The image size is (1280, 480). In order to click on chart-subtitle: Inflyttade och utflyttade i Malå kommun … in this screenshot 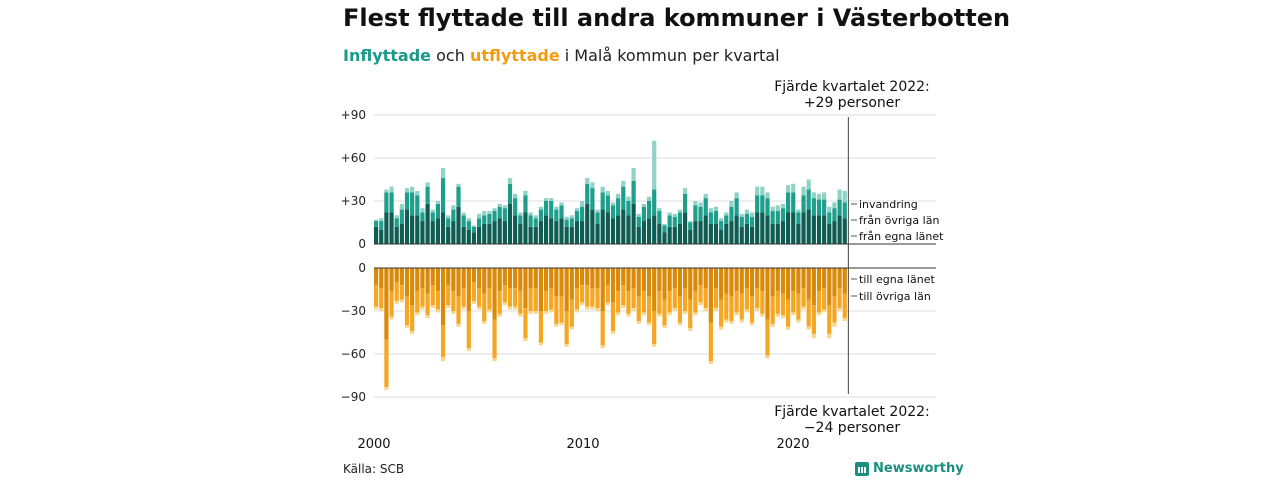, I will do `click(561, 55)`.